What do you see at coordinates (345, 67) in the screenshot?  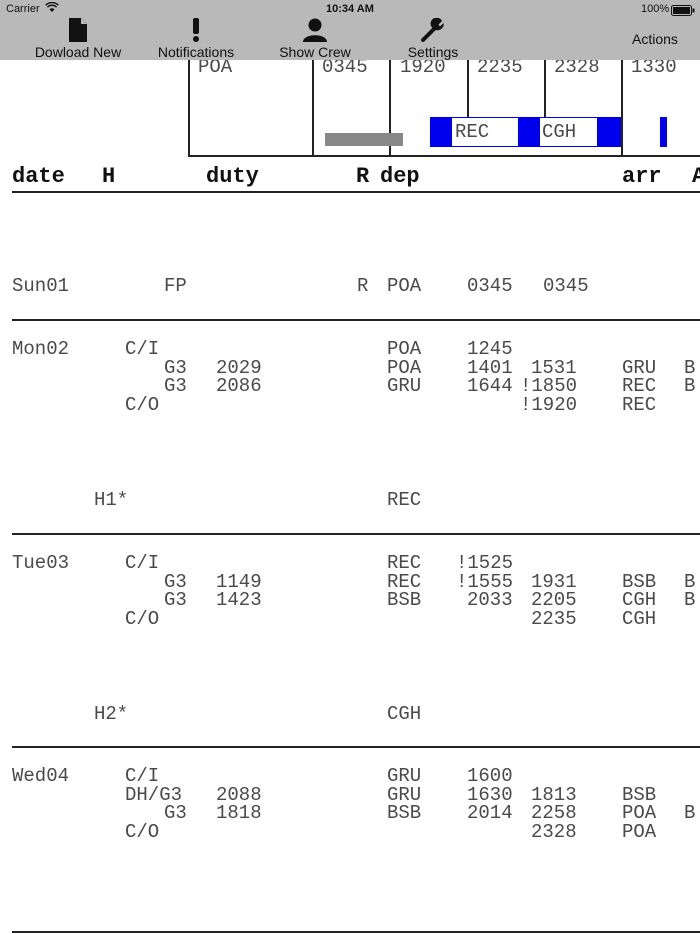 I see `timeline-time: 0345` at bounding box center [345, 67].